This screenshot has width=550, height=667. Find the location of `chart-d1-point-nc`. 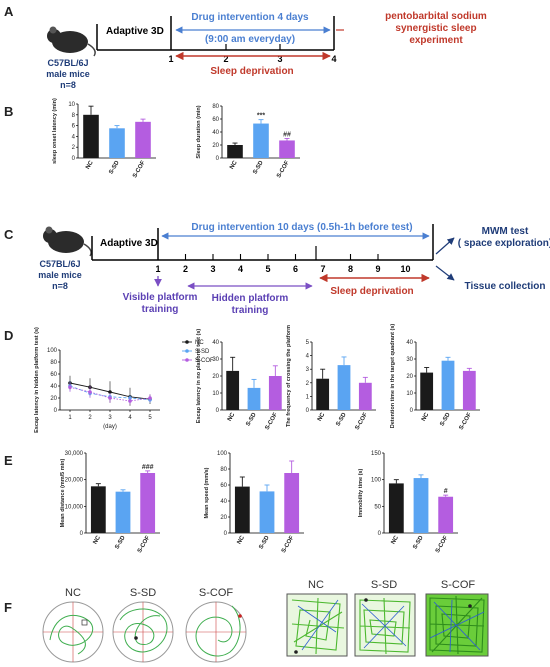

chart-d1-point-nc is located at coordinates (110, 392).